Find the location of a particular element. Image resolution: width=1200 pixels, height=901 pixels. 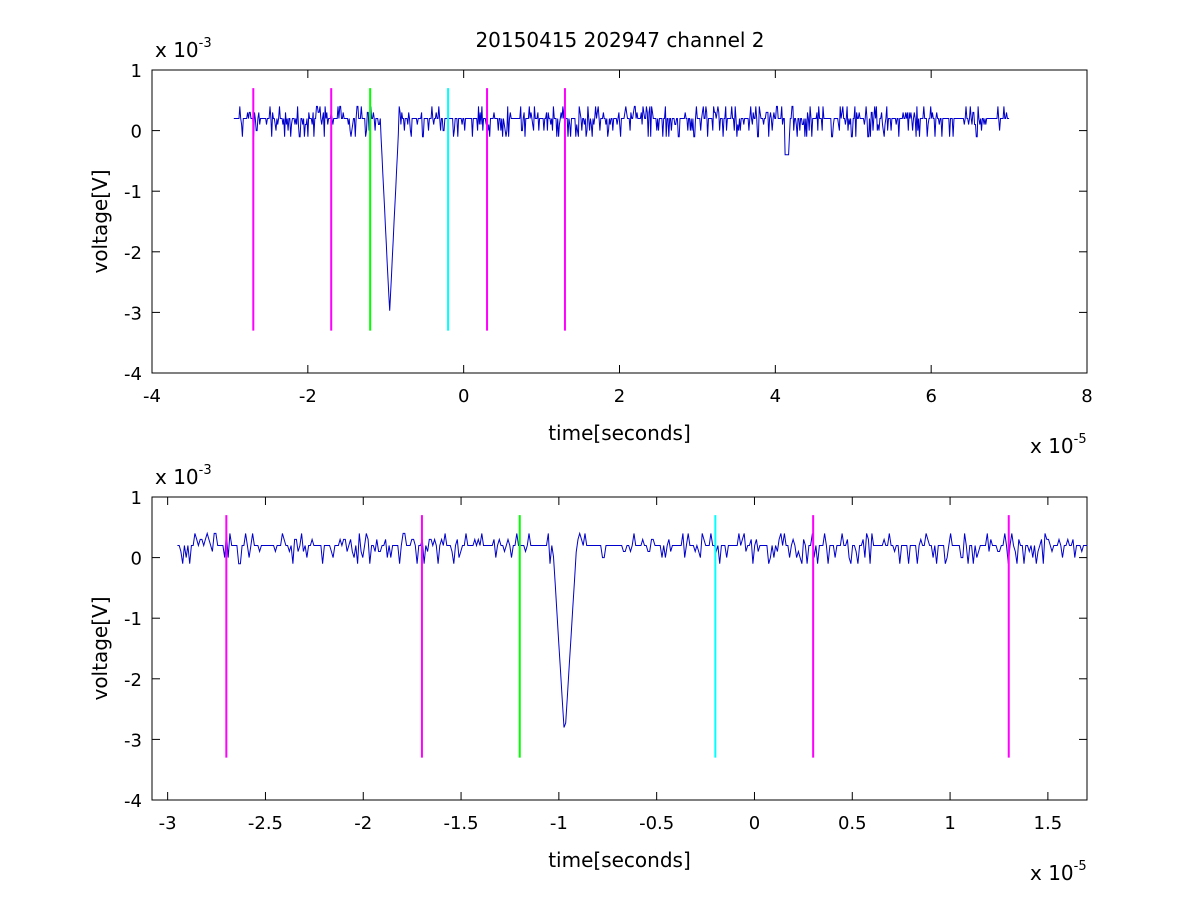

x-tick-label: 1 is located at coordinates (949, 823).